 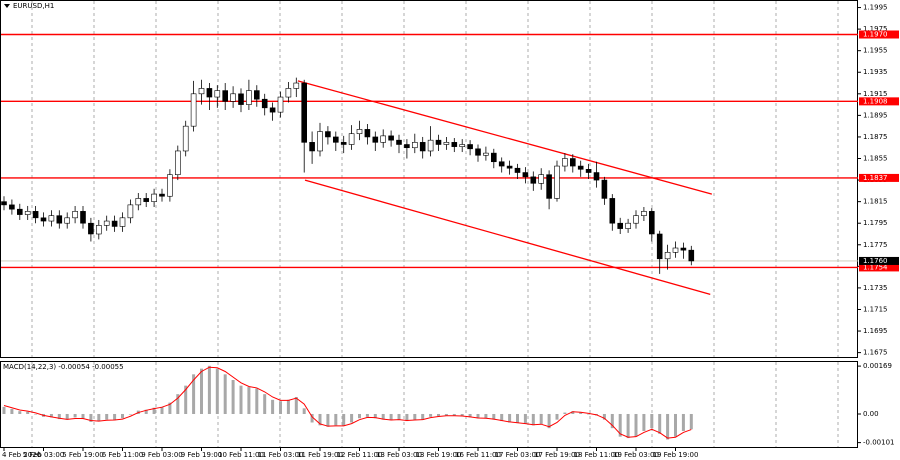 I want to click on level-label: 1.1754, so click(x=875, y=267).